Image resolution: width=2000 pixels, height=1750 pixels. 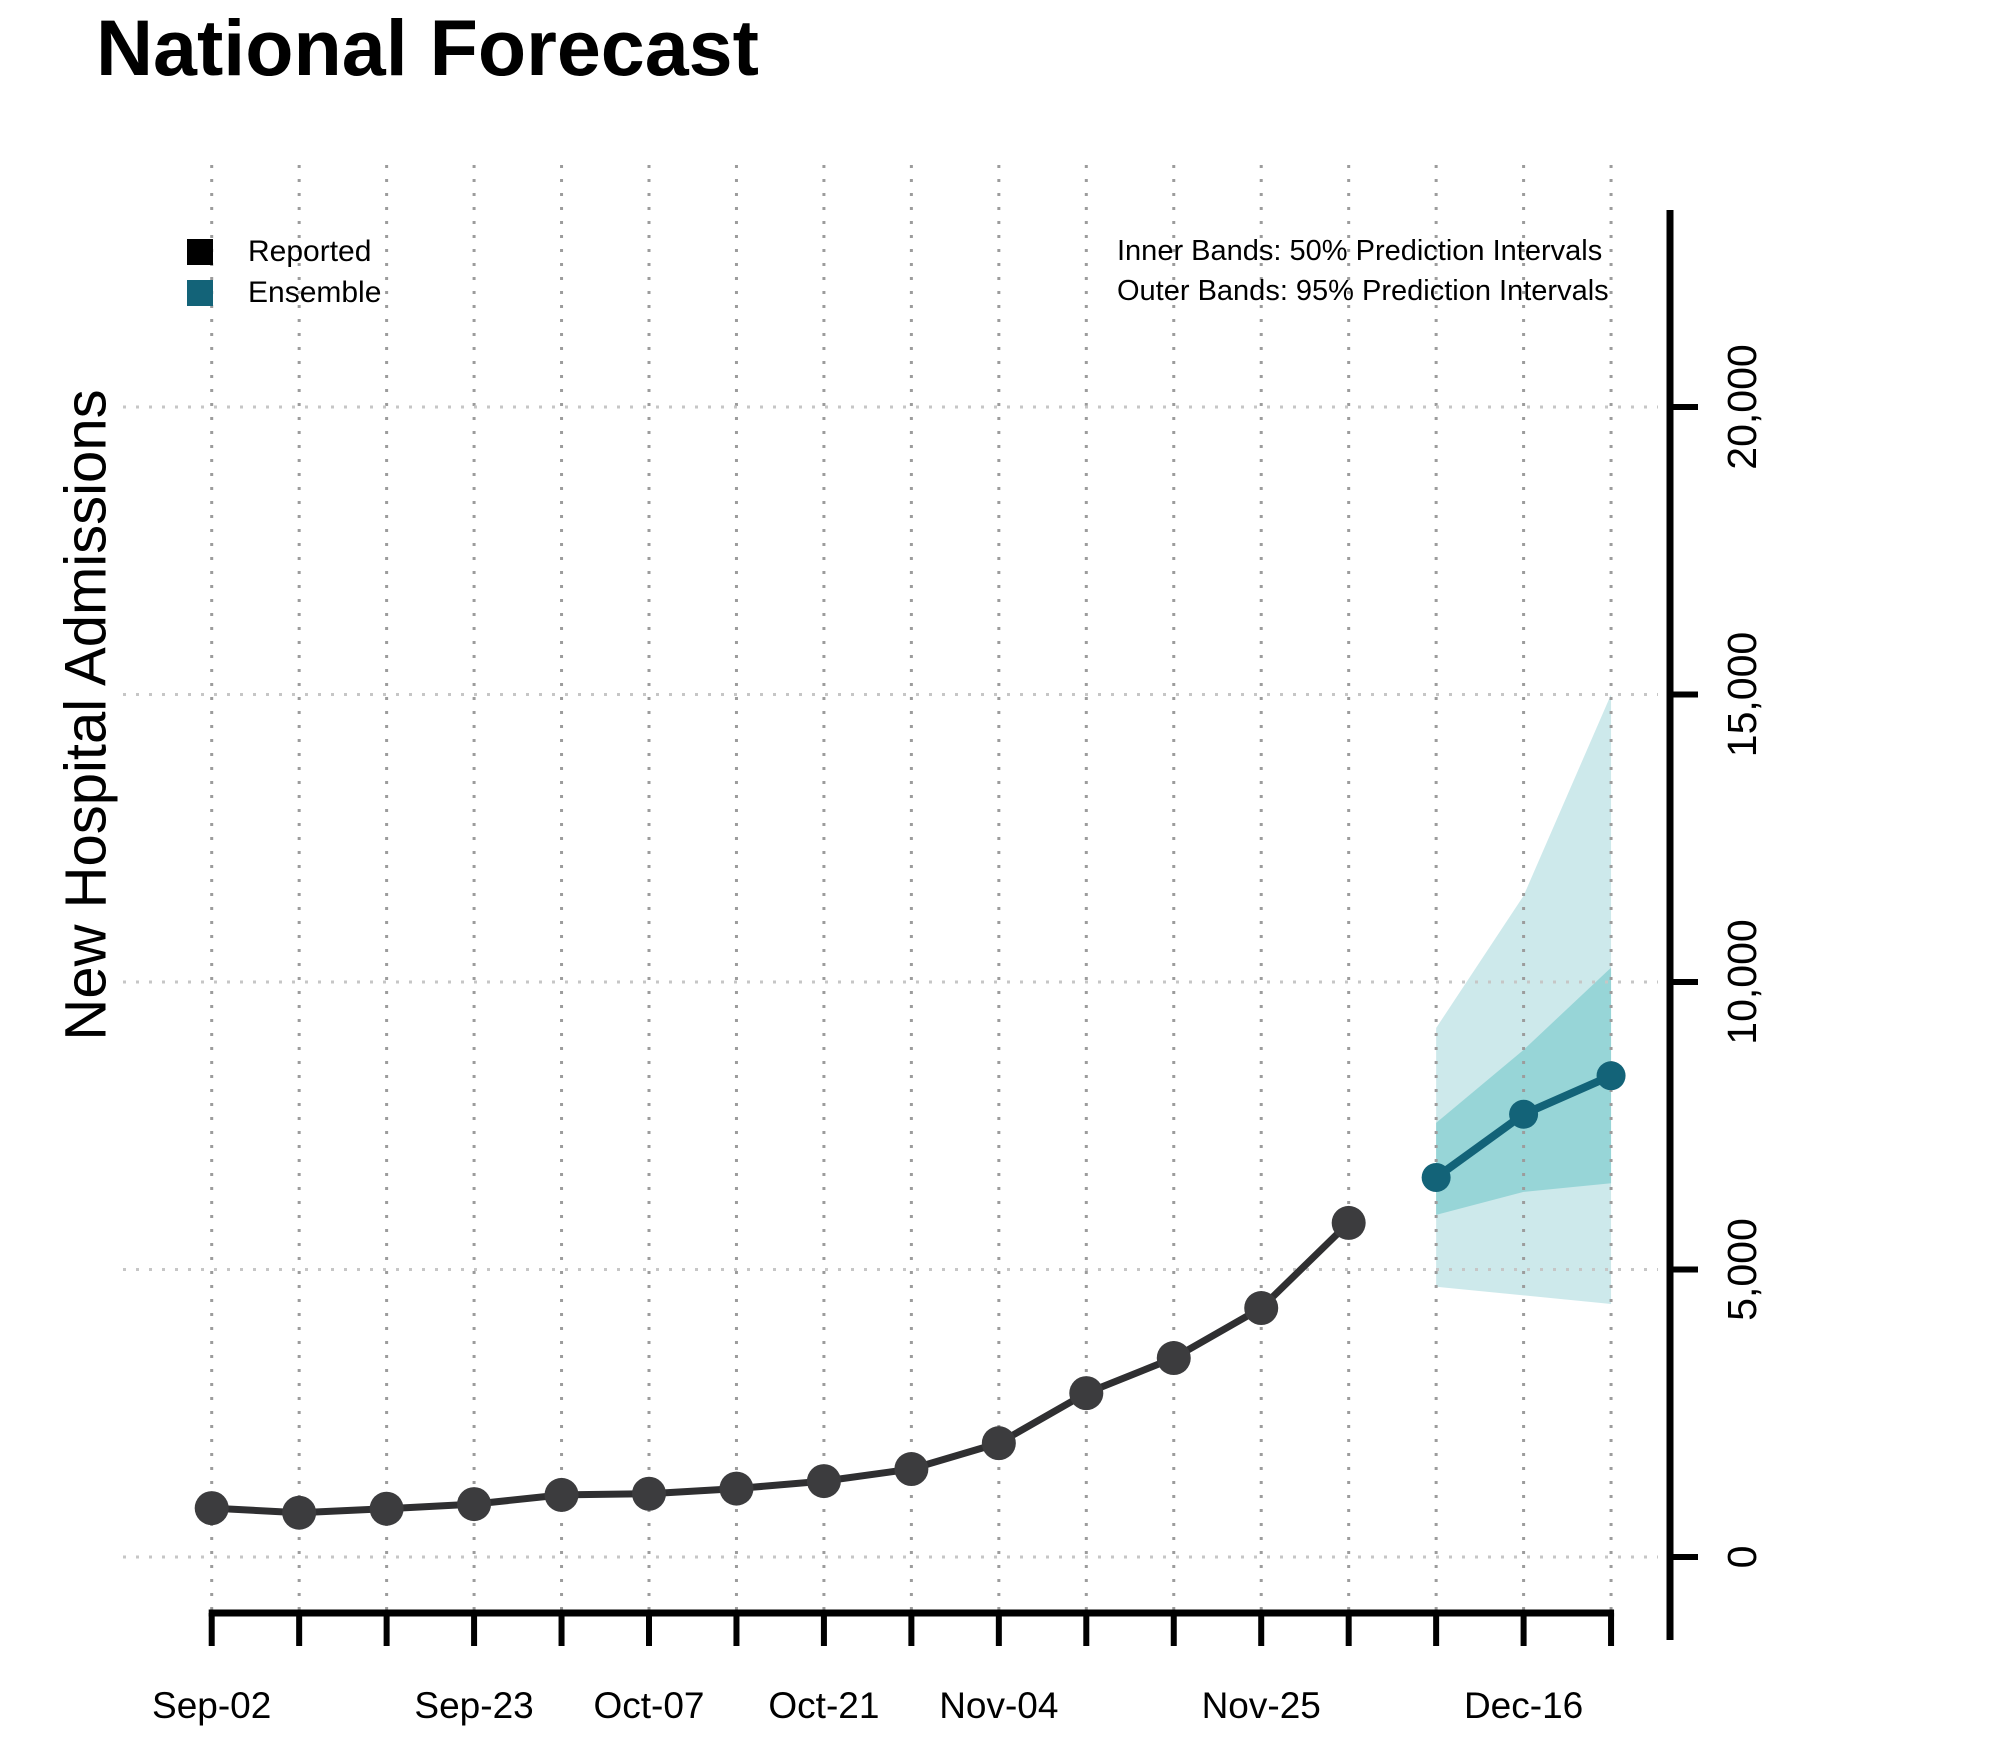 I want to click on x-tick-label: Oct-21, so click(x=823, y=1705).